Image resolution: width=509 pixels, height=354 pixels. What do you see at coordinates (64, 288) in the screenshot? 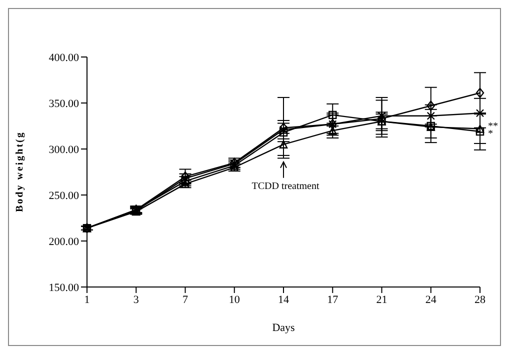
I see `y-tick-label: 150.00` at bounding box center [64, 288].